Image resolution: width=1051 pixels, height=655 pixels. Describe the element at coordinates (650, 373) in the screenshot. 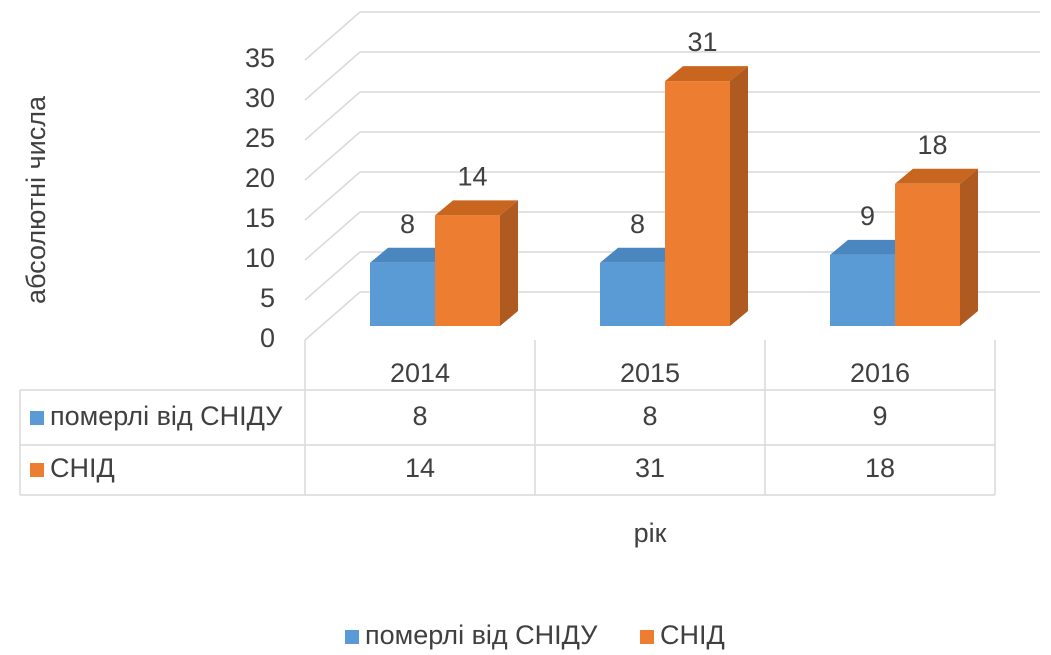

I see `x-tick-label: 2015` at that location.